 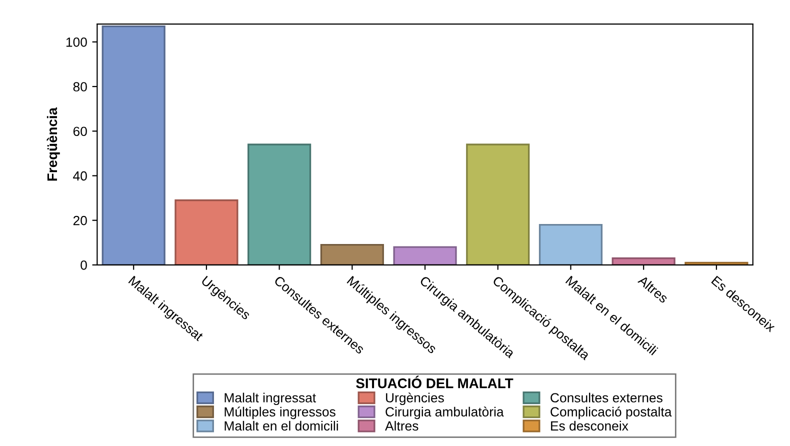 What do you see at coordinates (53, 144) in the screenshot?
I see `y-axis-title: Freqüència` at bounding box center [53, 144].